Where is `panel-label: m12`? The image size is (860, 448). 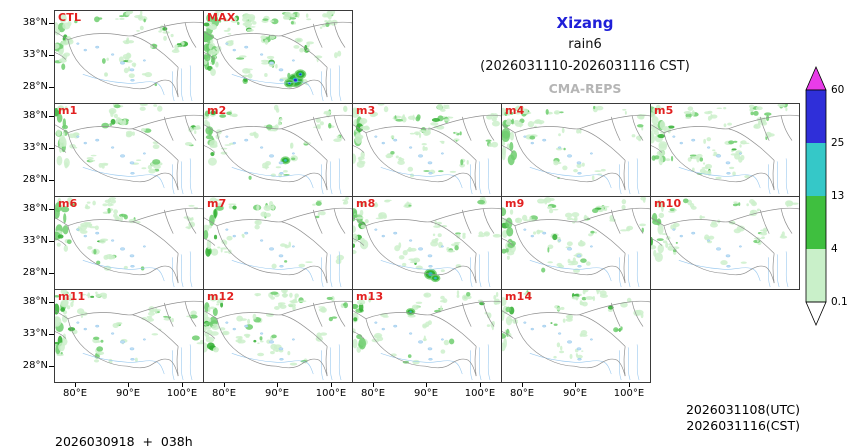
panel-label: m12 is located at coordinates (221, 296).